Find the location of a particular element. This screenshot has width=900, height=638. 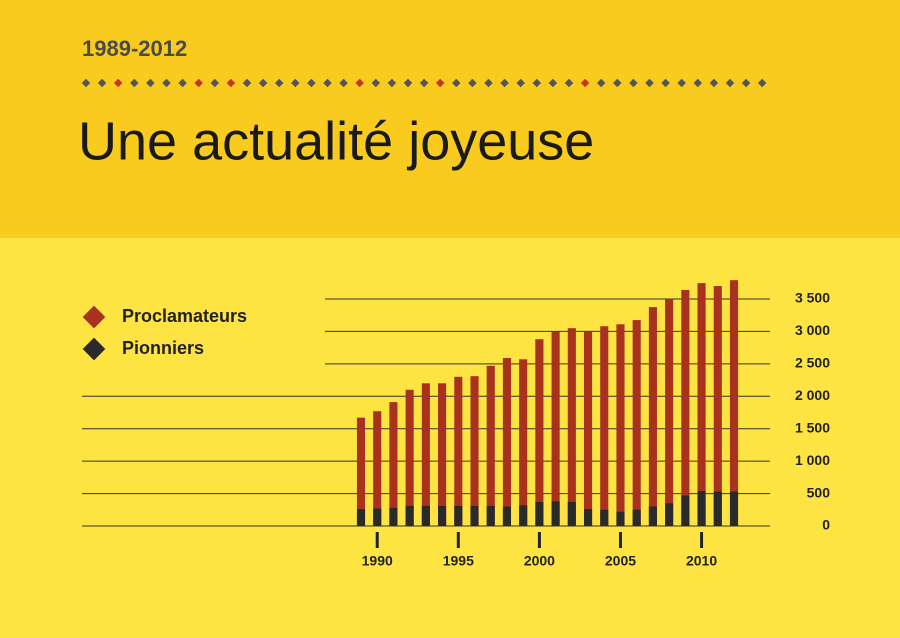

y-tick-label: 500 is located at coordinates (819, 492).